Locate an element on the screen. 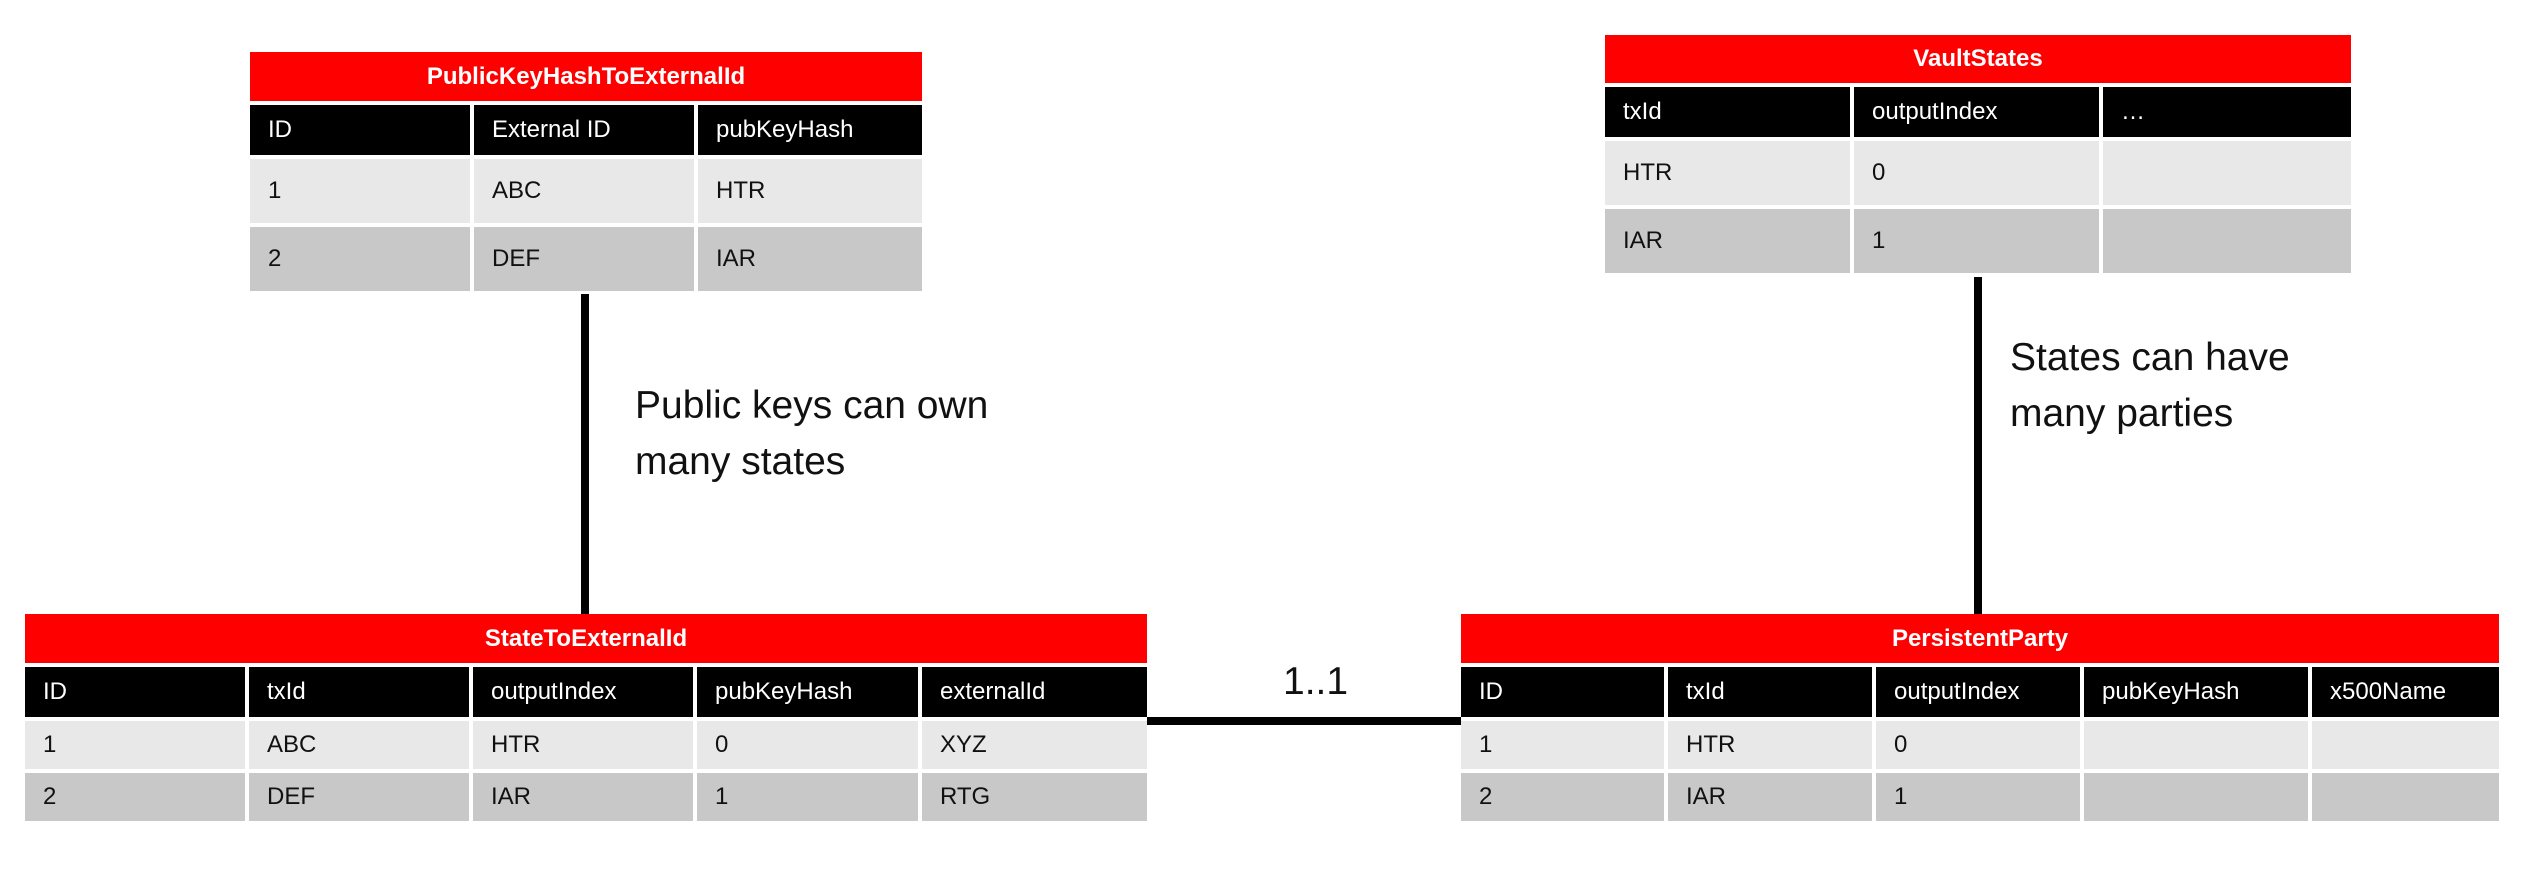 Image resolution: width=2524 pixels, height=872 pixels. table-row: 2 DEF IAR 1 RTG is located at coordinates (586, 795).